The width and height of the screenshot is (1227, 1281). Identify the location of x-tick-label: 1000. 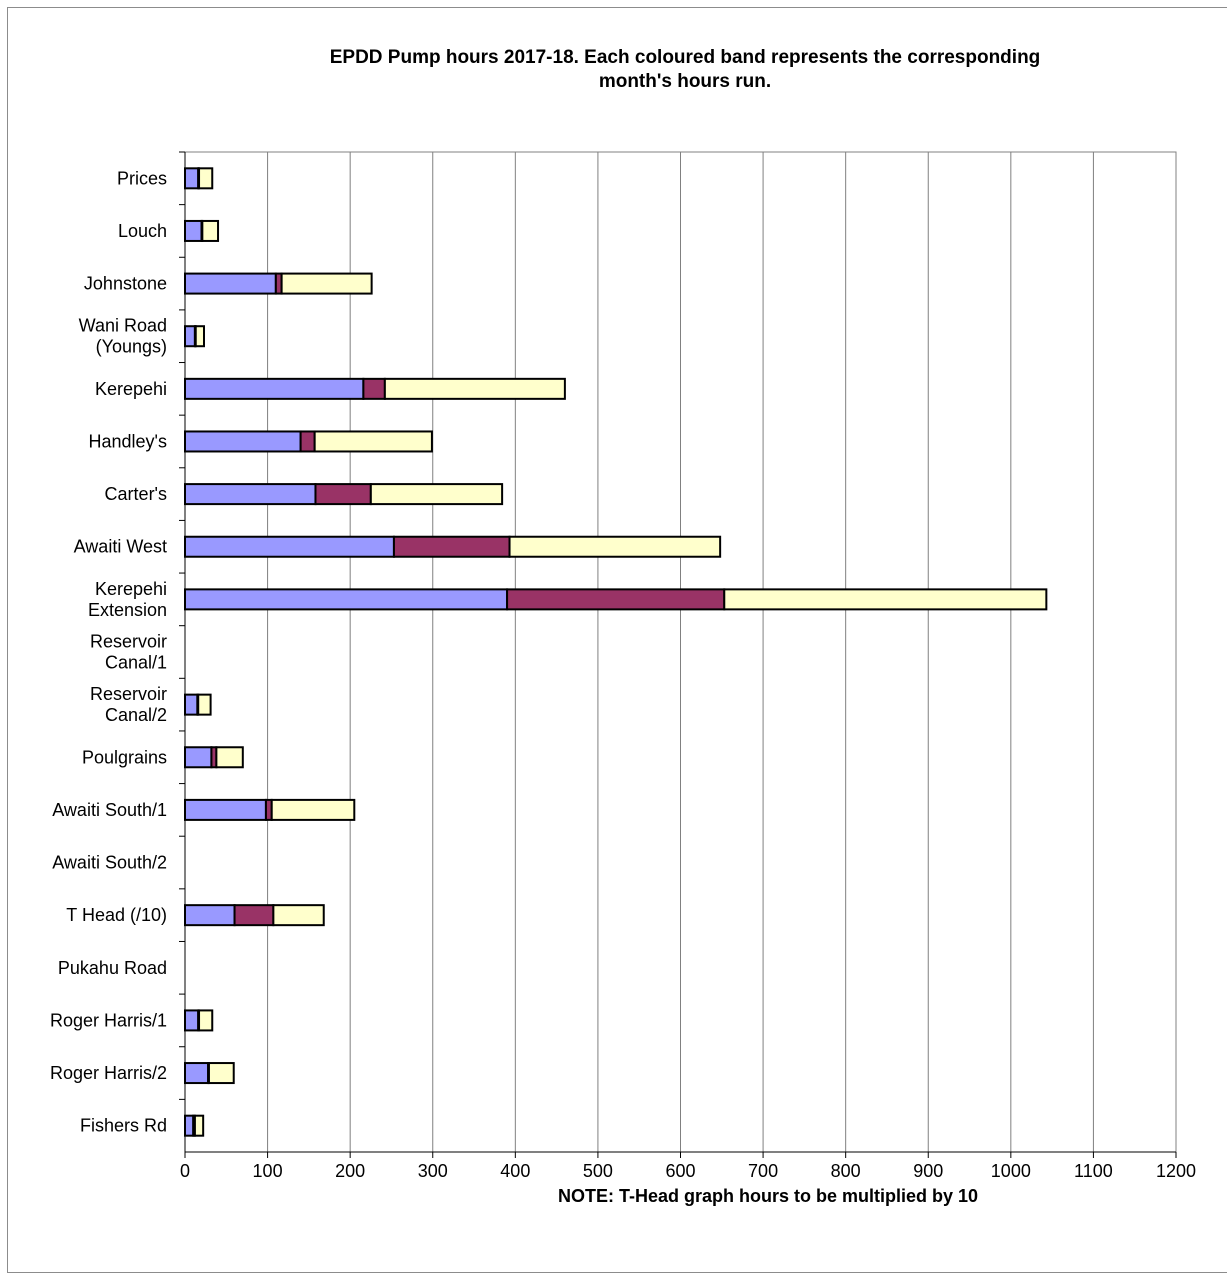
(1011, 1171).